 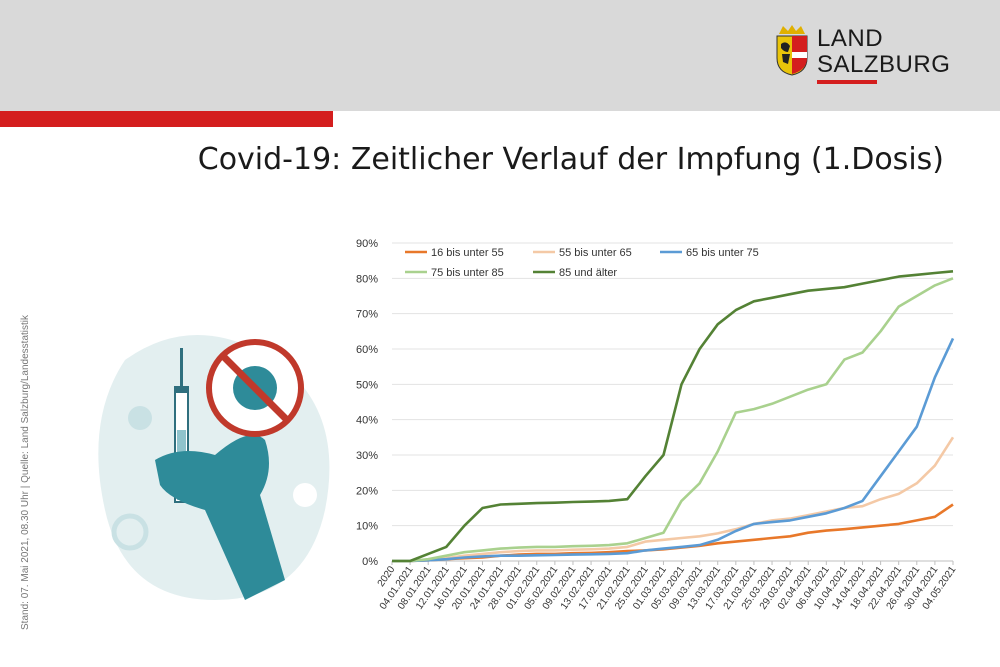 What do you see at coordinates (367, 315) in the screenshot?
I see `y-tick-label: 70%` at bounding box center [367, 315].